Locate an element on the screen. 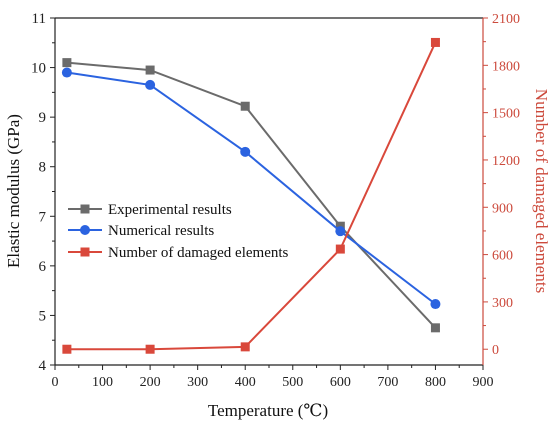 The height and width of the screenshot is (431, 550). y-right-tick-label: 0 is located at coordinates (495, 350).